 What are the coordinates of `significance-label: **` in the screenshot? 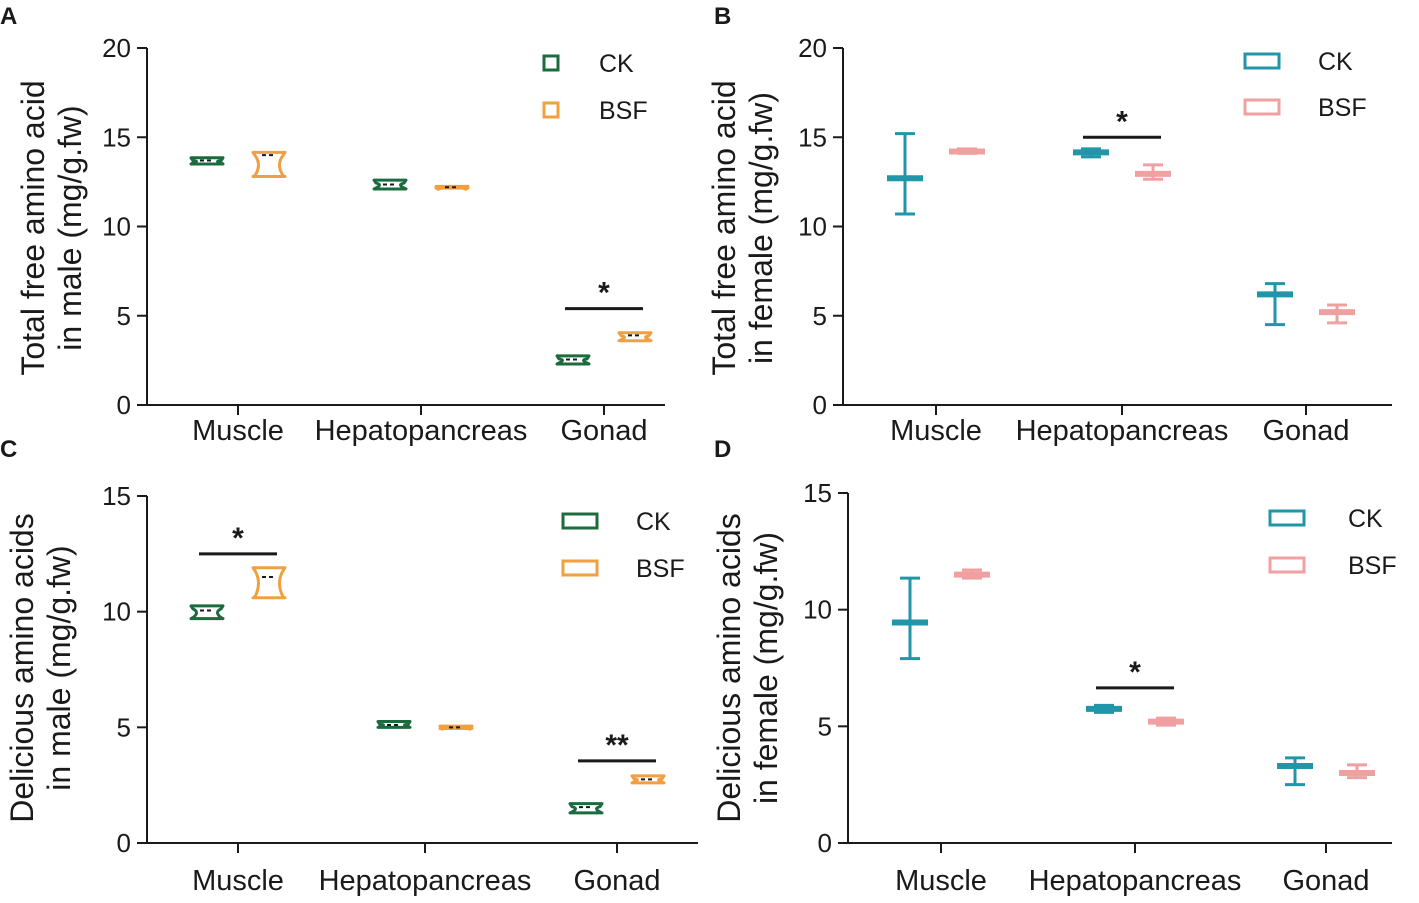 It's located at (617, 745).